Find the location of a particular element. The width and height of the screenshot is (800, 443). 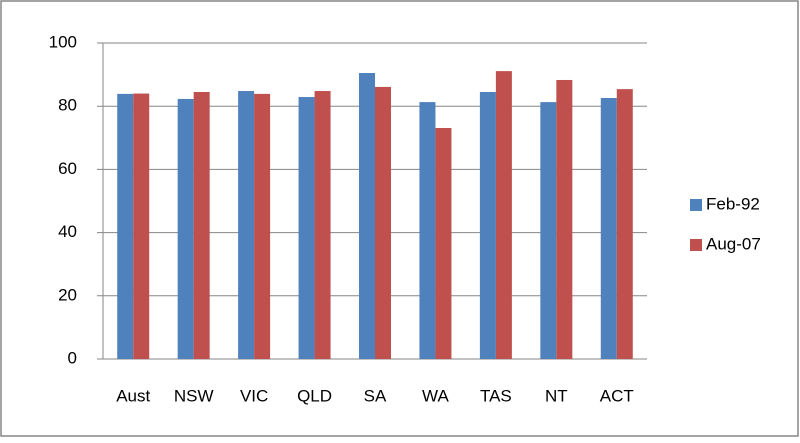

x-tick-label: WA is located at coordinates (435, 395).